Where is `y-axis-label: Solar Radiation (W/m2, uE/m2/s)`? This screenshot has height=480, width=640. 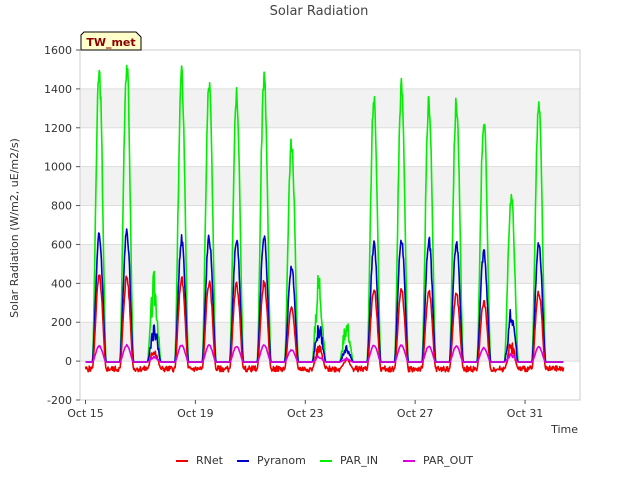
y-axis-label: Solar Radiation (W/m2, uE/m2/s) is located at coordinates (14, 228).